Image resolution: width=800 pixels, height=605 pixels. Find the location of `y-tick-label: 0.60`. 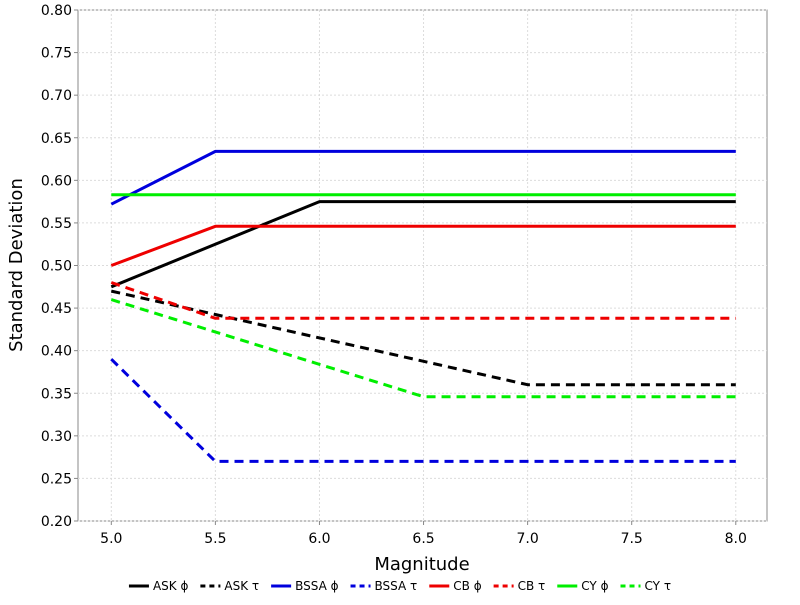

y-tick-label: 0.60 is located at coordinates (56, 181).